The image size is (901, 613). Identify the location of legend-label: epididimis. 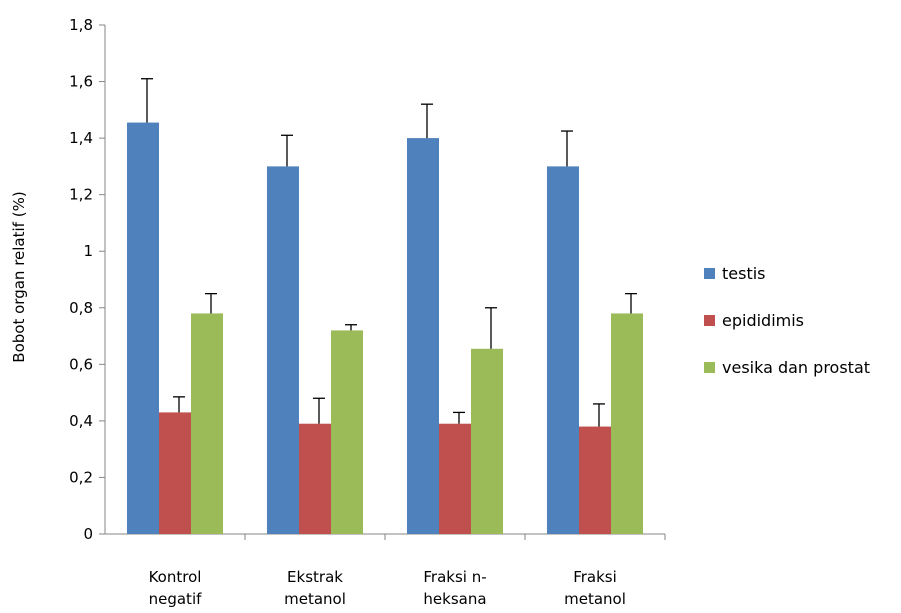
(763, 320).